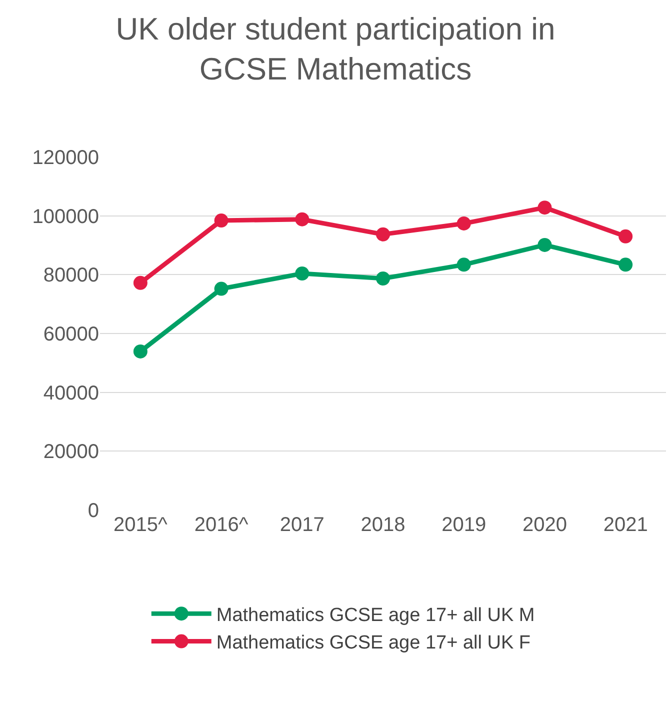  Describe the element at coordinates (71, 335) in the screenshot. I see `y-tick-label: 60000` at that location.